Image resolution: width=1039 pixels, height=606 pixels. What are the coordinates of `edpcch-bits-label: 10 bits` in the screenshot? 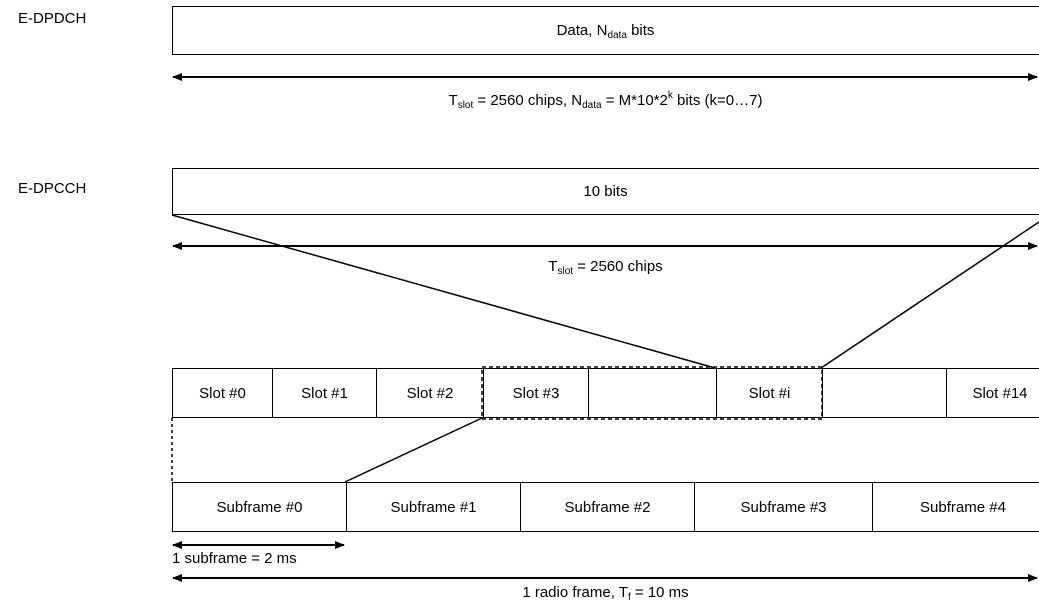 It's located at (605, 191).